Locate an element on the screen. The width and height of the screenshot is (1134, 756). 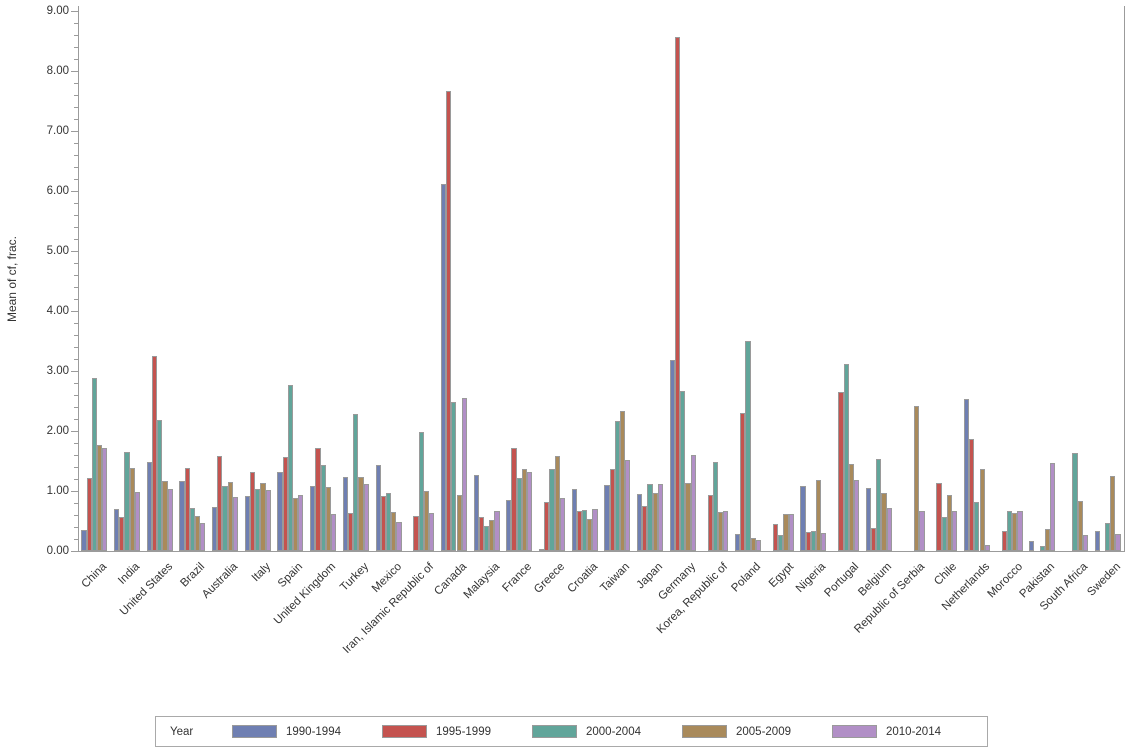
bar-brazil-2005-2009 is located at coordinates (198, 533).